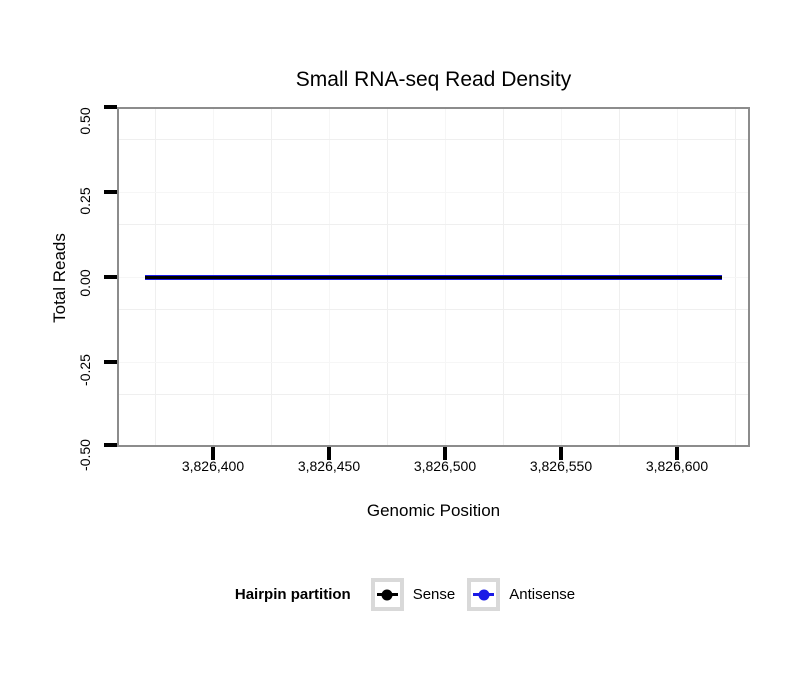 The height and width of the screenshot is (690, 810). I want to click on x-tick-label: 3,826,600, so click(677, 466).